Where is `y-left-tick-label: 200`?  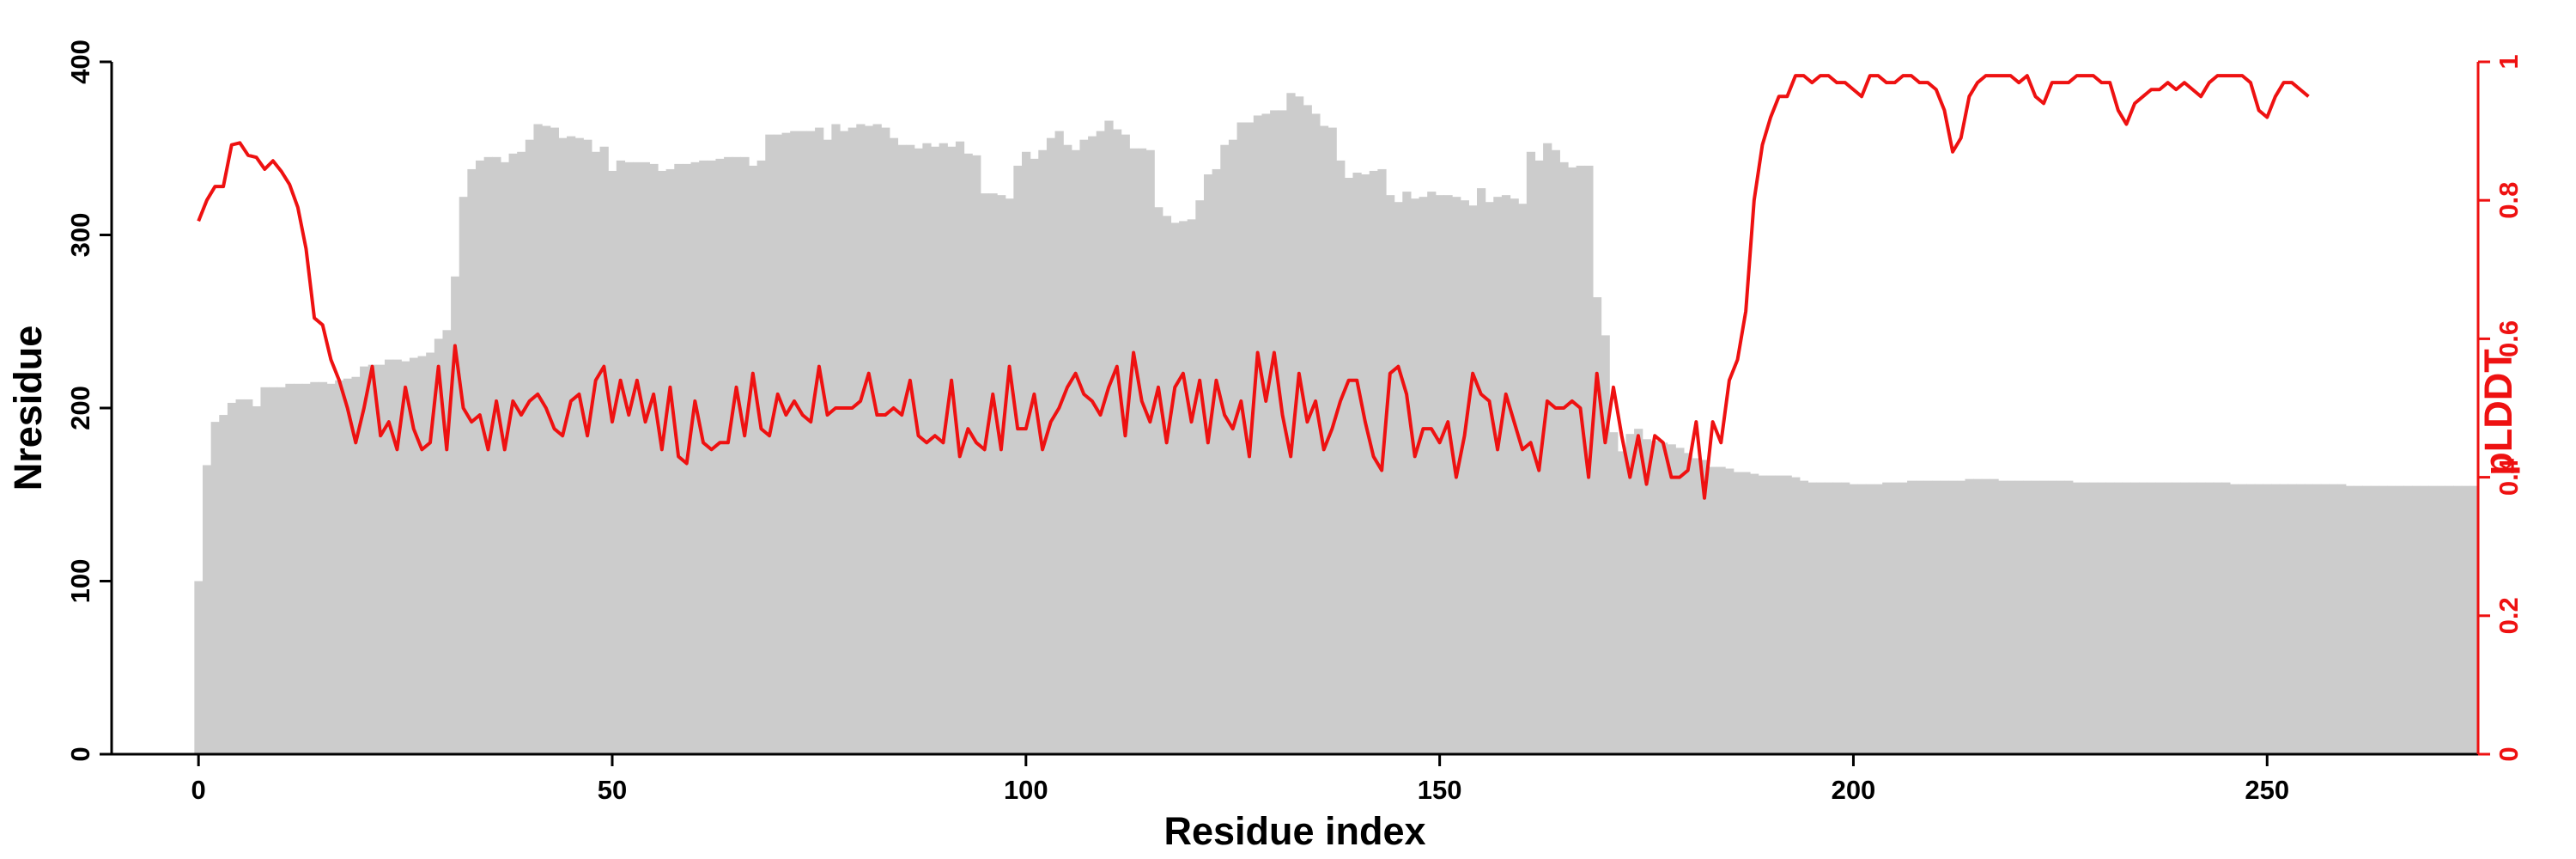
y-left-tick-label: 200 is located at coordinates (80, 408).